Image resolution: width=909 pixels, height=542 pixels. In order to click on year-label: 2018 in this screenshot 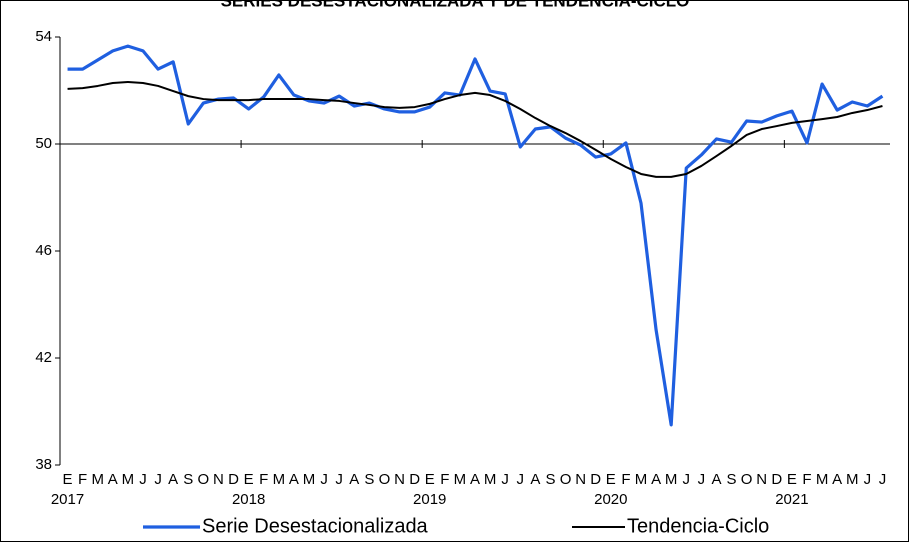, I will do `click(248, 499)`.